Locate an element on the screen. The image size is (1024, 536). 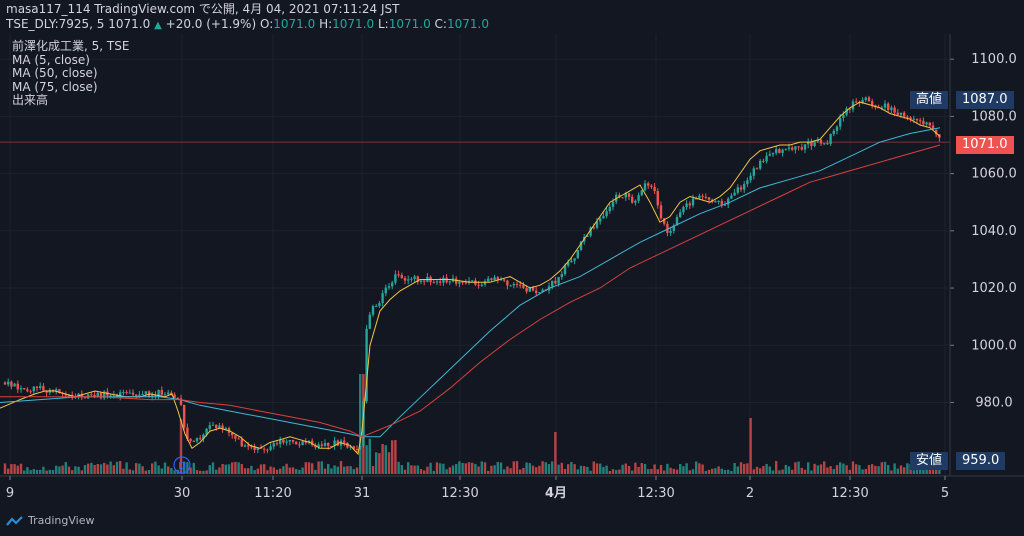
legend-ma50: MA (50, close) is located at coordinates (55, 73).